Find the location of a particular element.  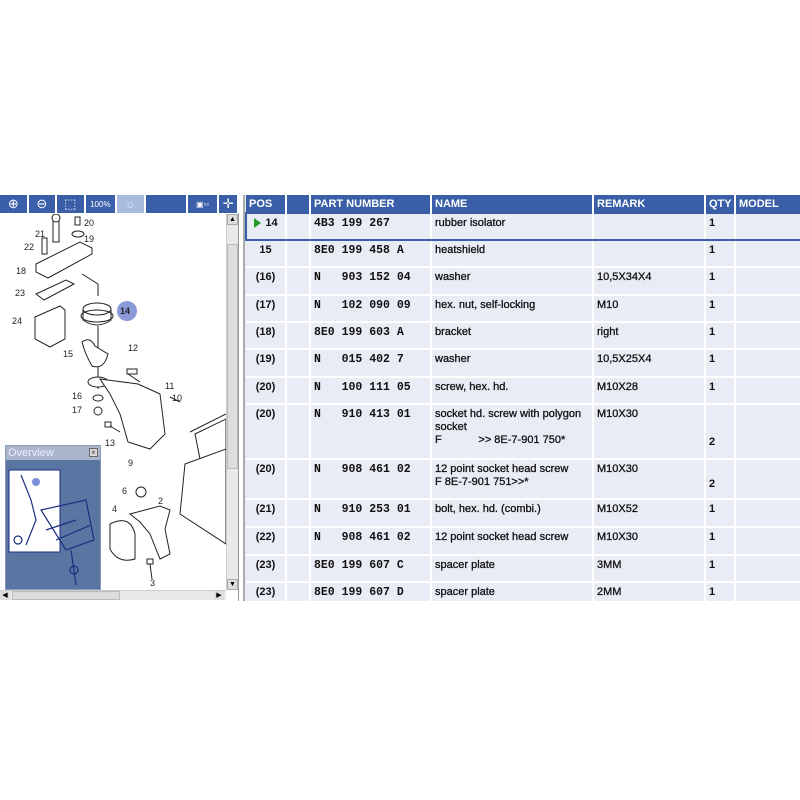

diagram-toolbar: ⊕ ⊖ ⬚ 100% ○ ▣▫▫ ✛ is located at coordinates (119, 204).